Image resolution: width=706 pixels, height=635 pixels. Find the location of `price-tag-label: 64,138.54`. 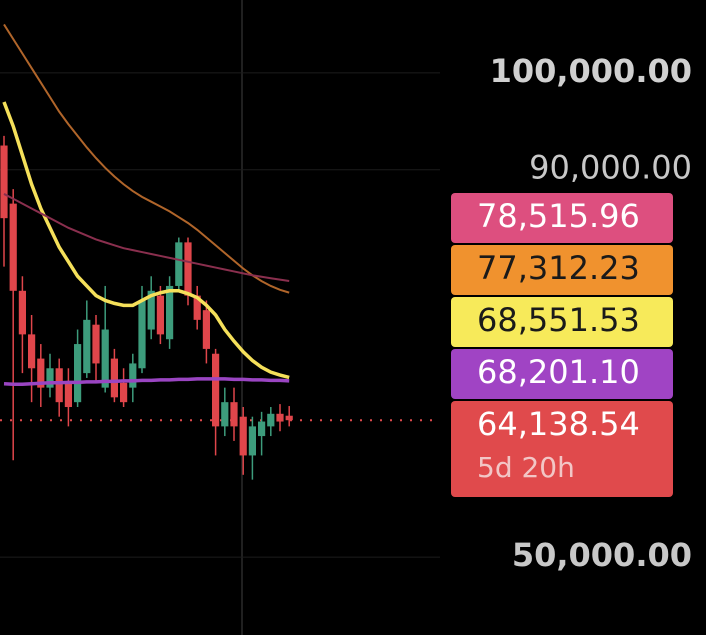

price-tag-label: 64,138.54 is located at coordinates (558, 424).